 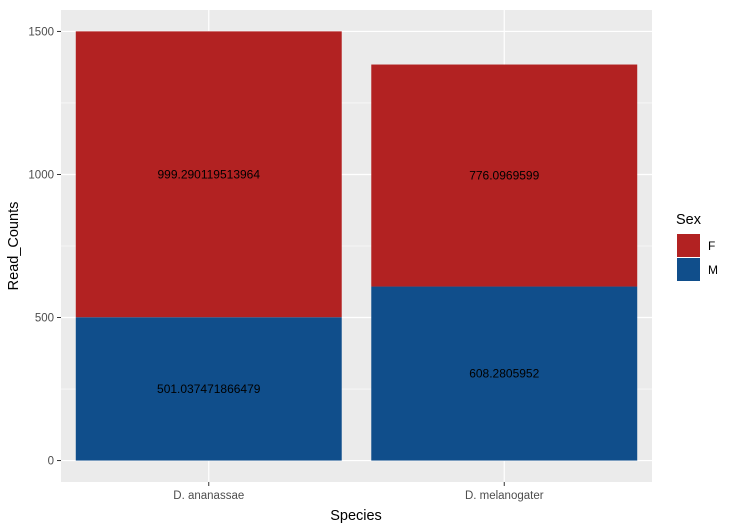 I want to click on y-tick-label: 1000, so click(x=41, y=175).